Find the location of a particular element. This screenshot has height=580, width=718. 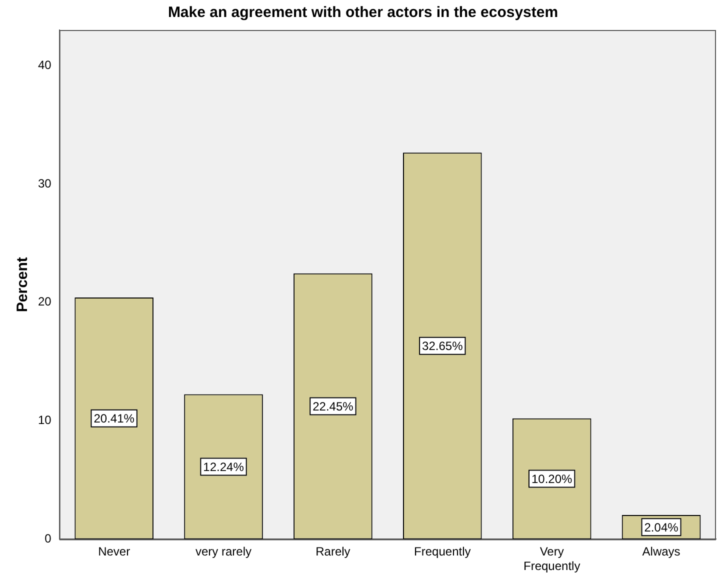

x-tick-label: Always is located at coordinates (661, 551).